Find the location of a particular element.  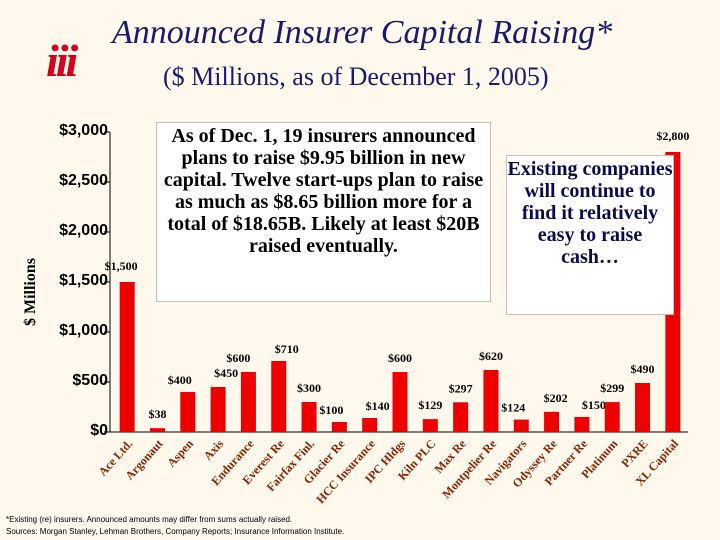

y-tick-label: $1,500 is located at coordinates (83, 280).